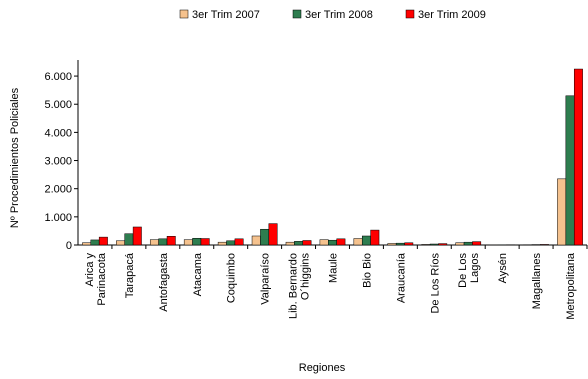  What do you see at coordinates (463, 270) in the screenshot?
I see `x-tick-label: De Los` at bounding box center [463, 270].